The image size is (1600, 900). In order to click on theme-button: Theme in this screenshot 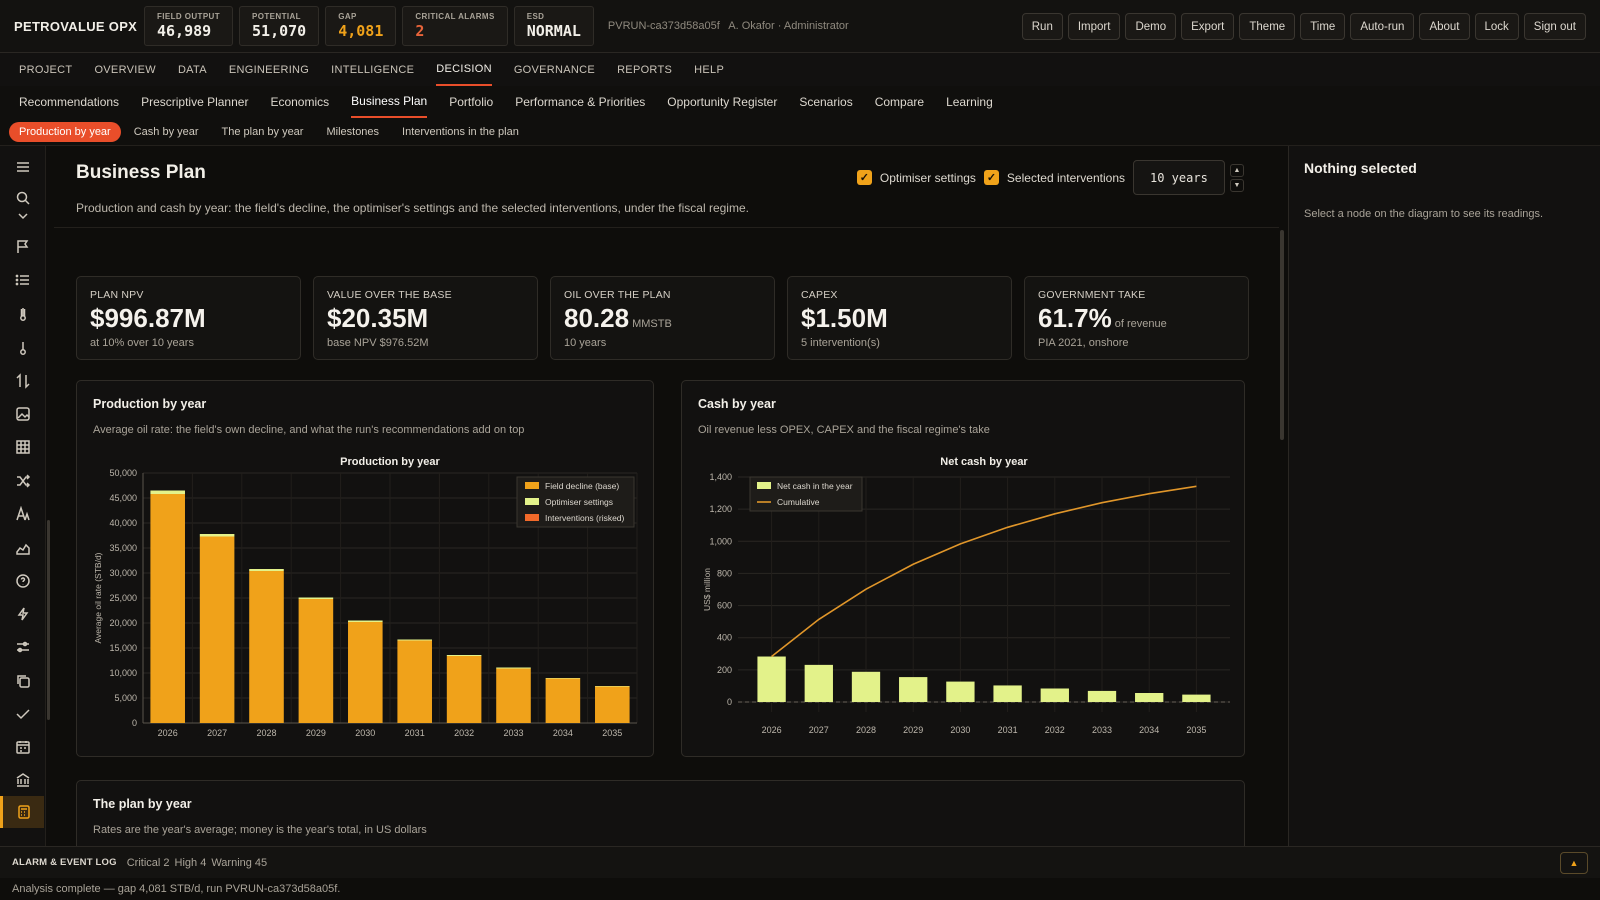, I will do `click(1267, 26)`.